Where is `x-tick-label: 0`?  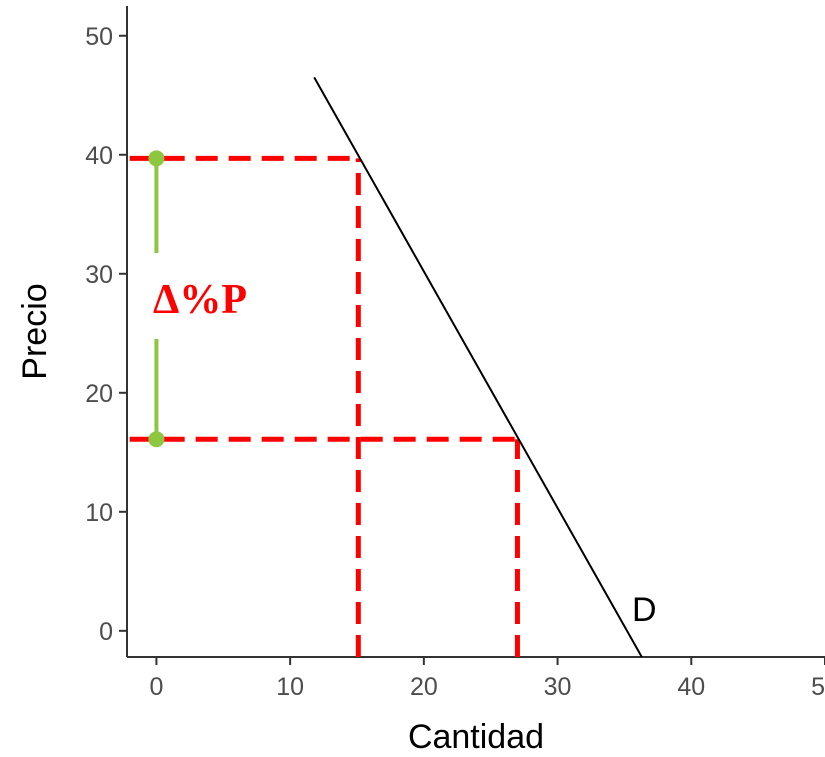 x-tick-label: 0 is located at coordinates (156, 687).